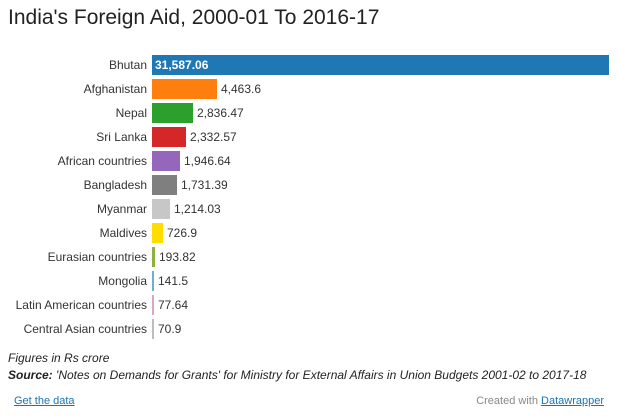  What do you see at coordinates (30, 375) in the screenshot?
I see `source-label: Source:` at bounding box center [30, 375].